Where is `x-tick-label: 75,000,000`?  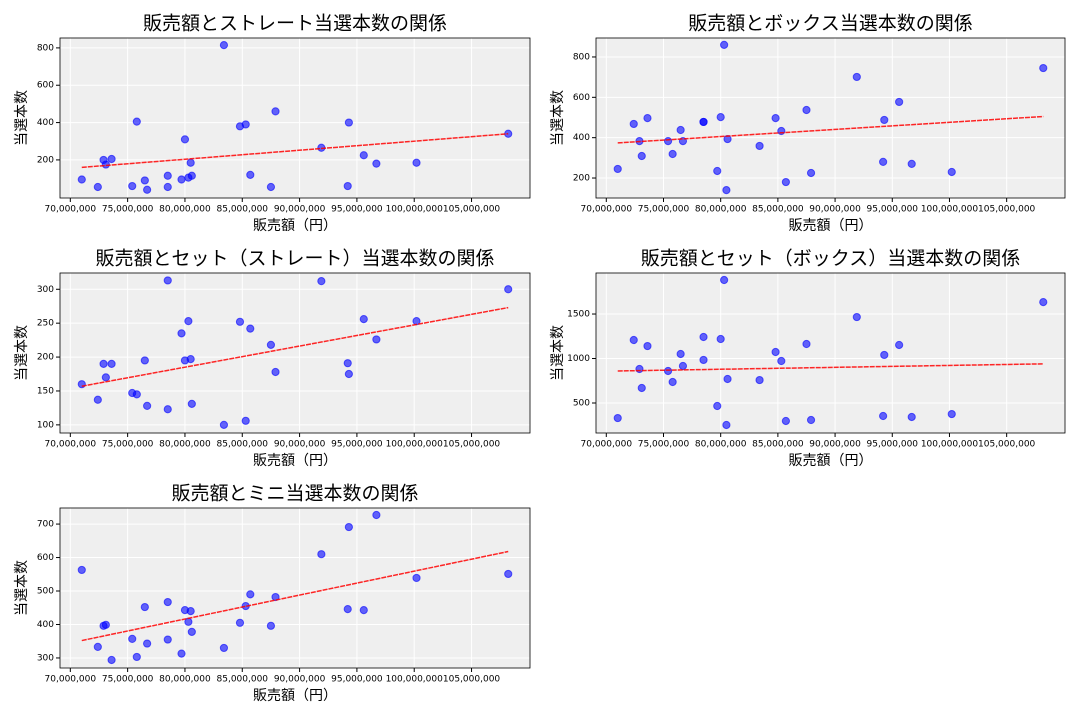 x-tick-label: 75,000,000 is located at coordinates (664, 210).